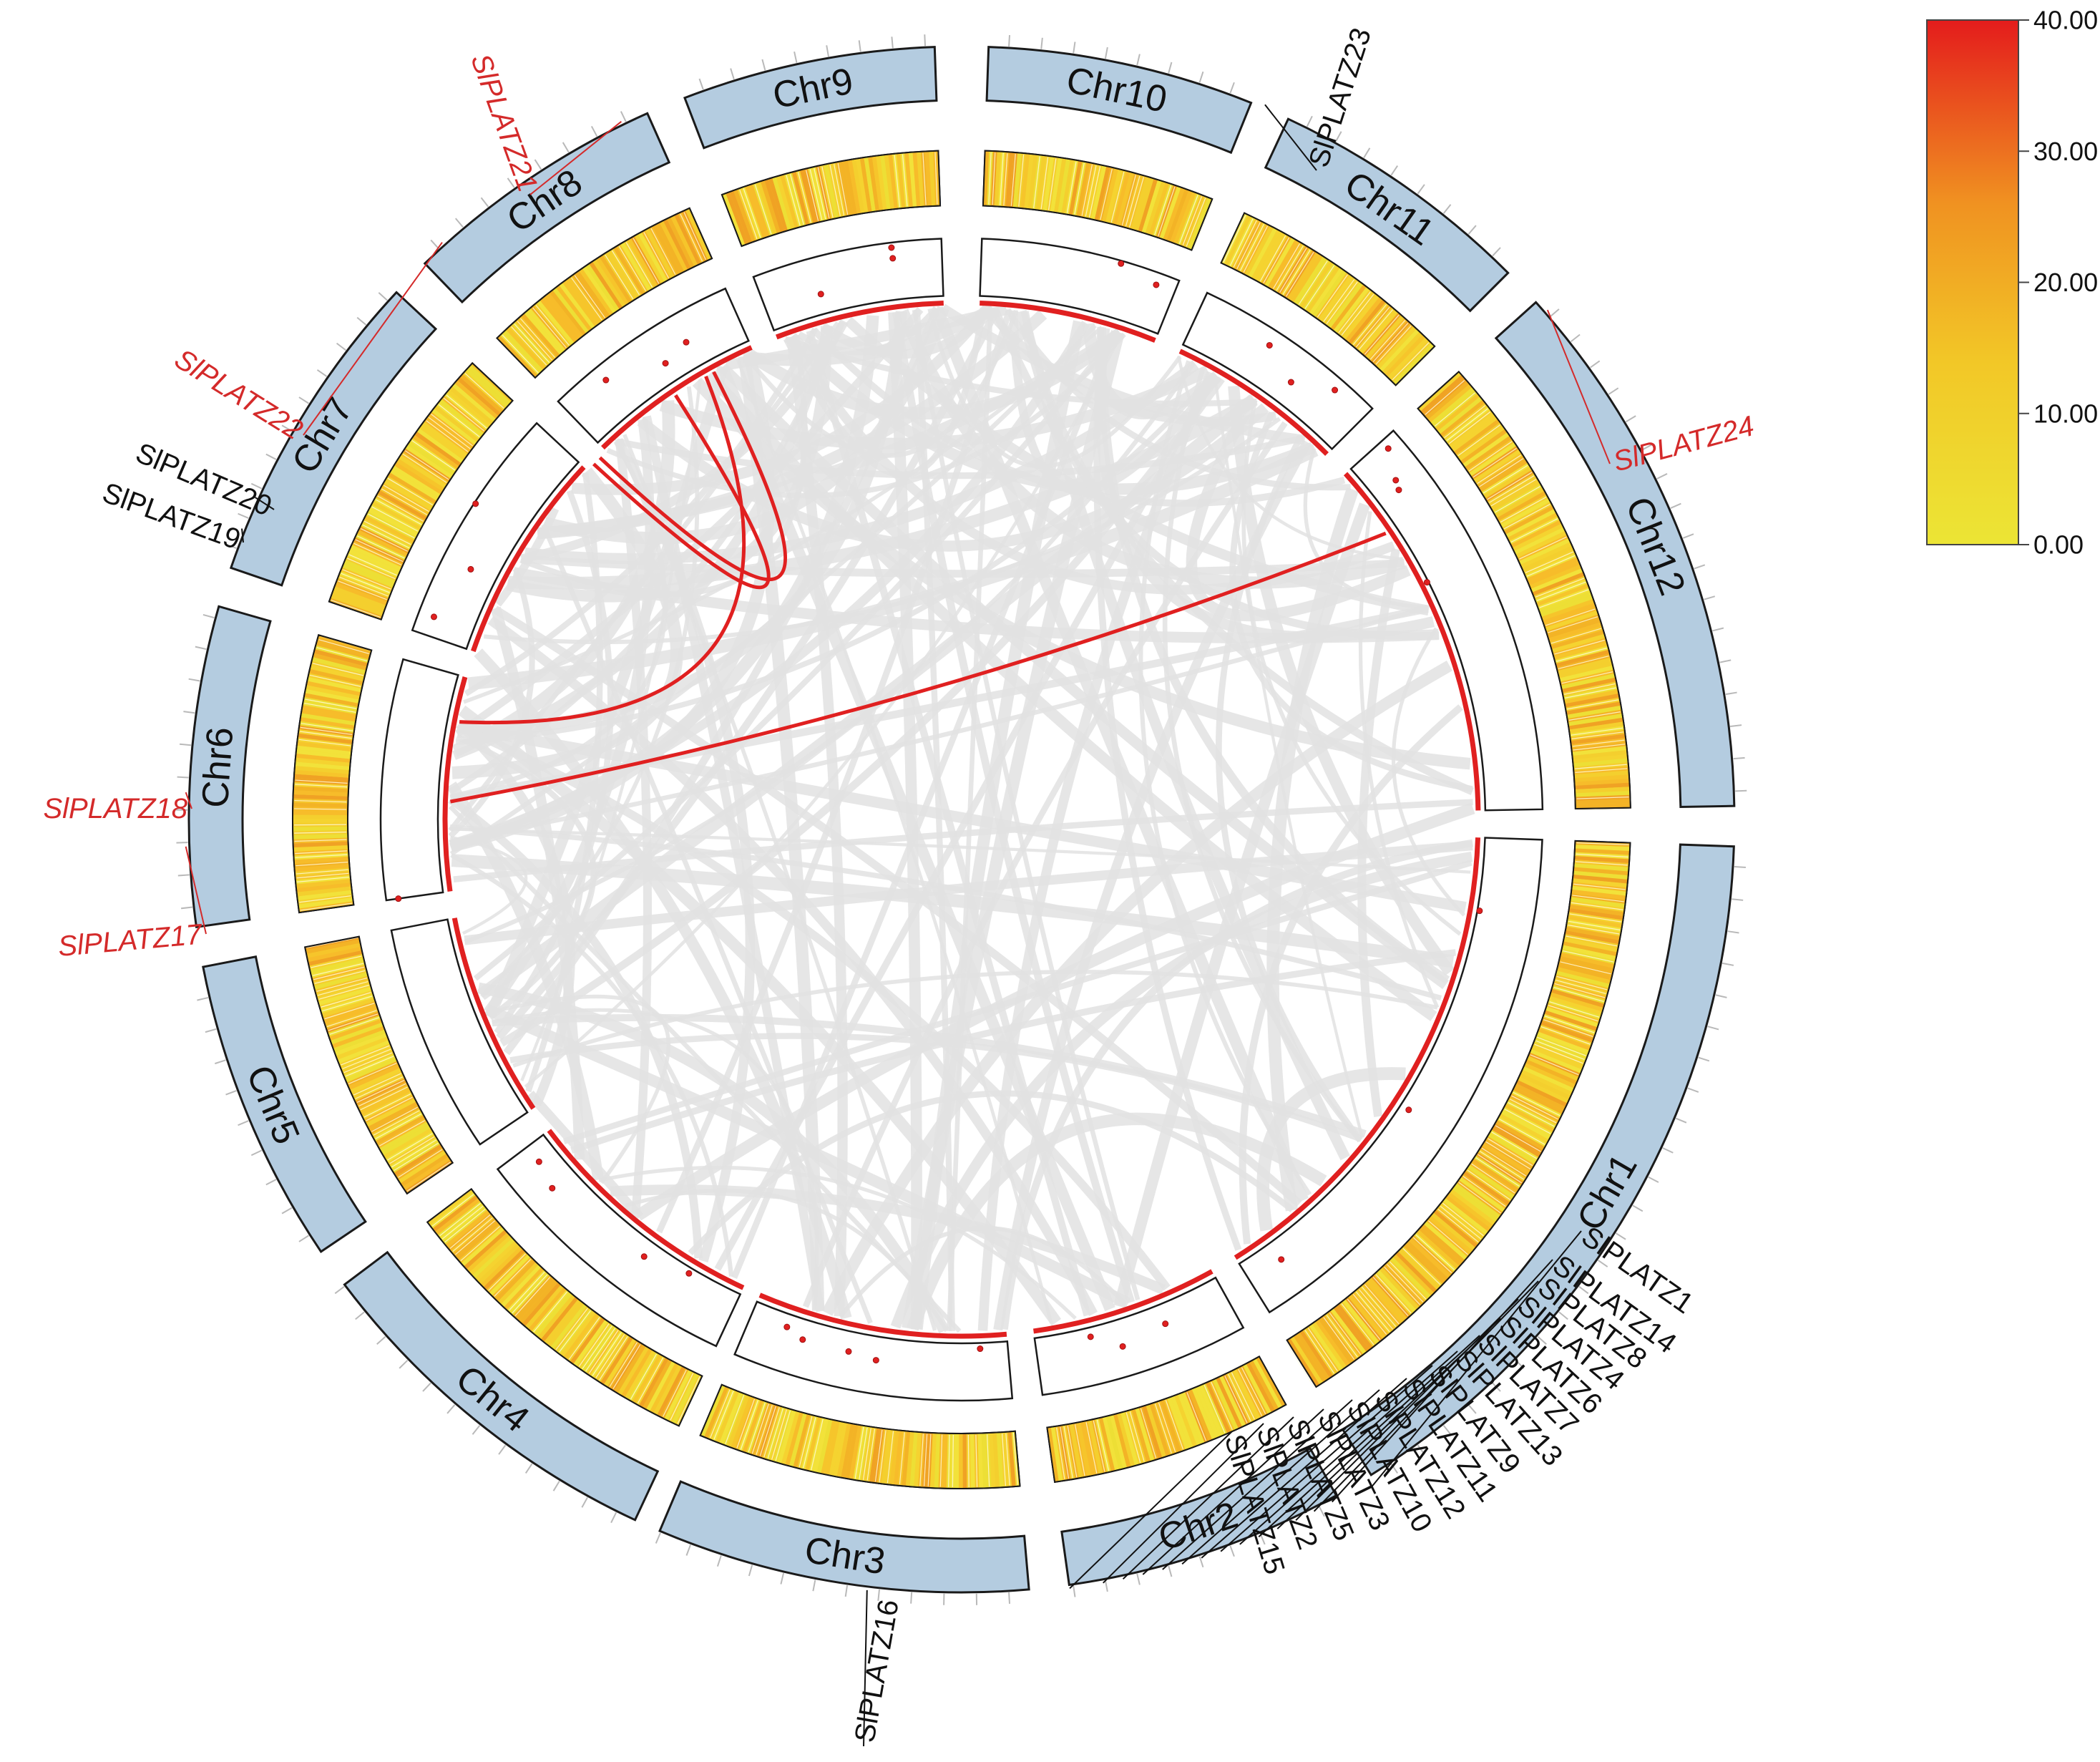 This screenshot has height=1762, width=2100. Describe the element at coordinates (575, 158) in the screenshot. I see `gene-label-leader` at that location.